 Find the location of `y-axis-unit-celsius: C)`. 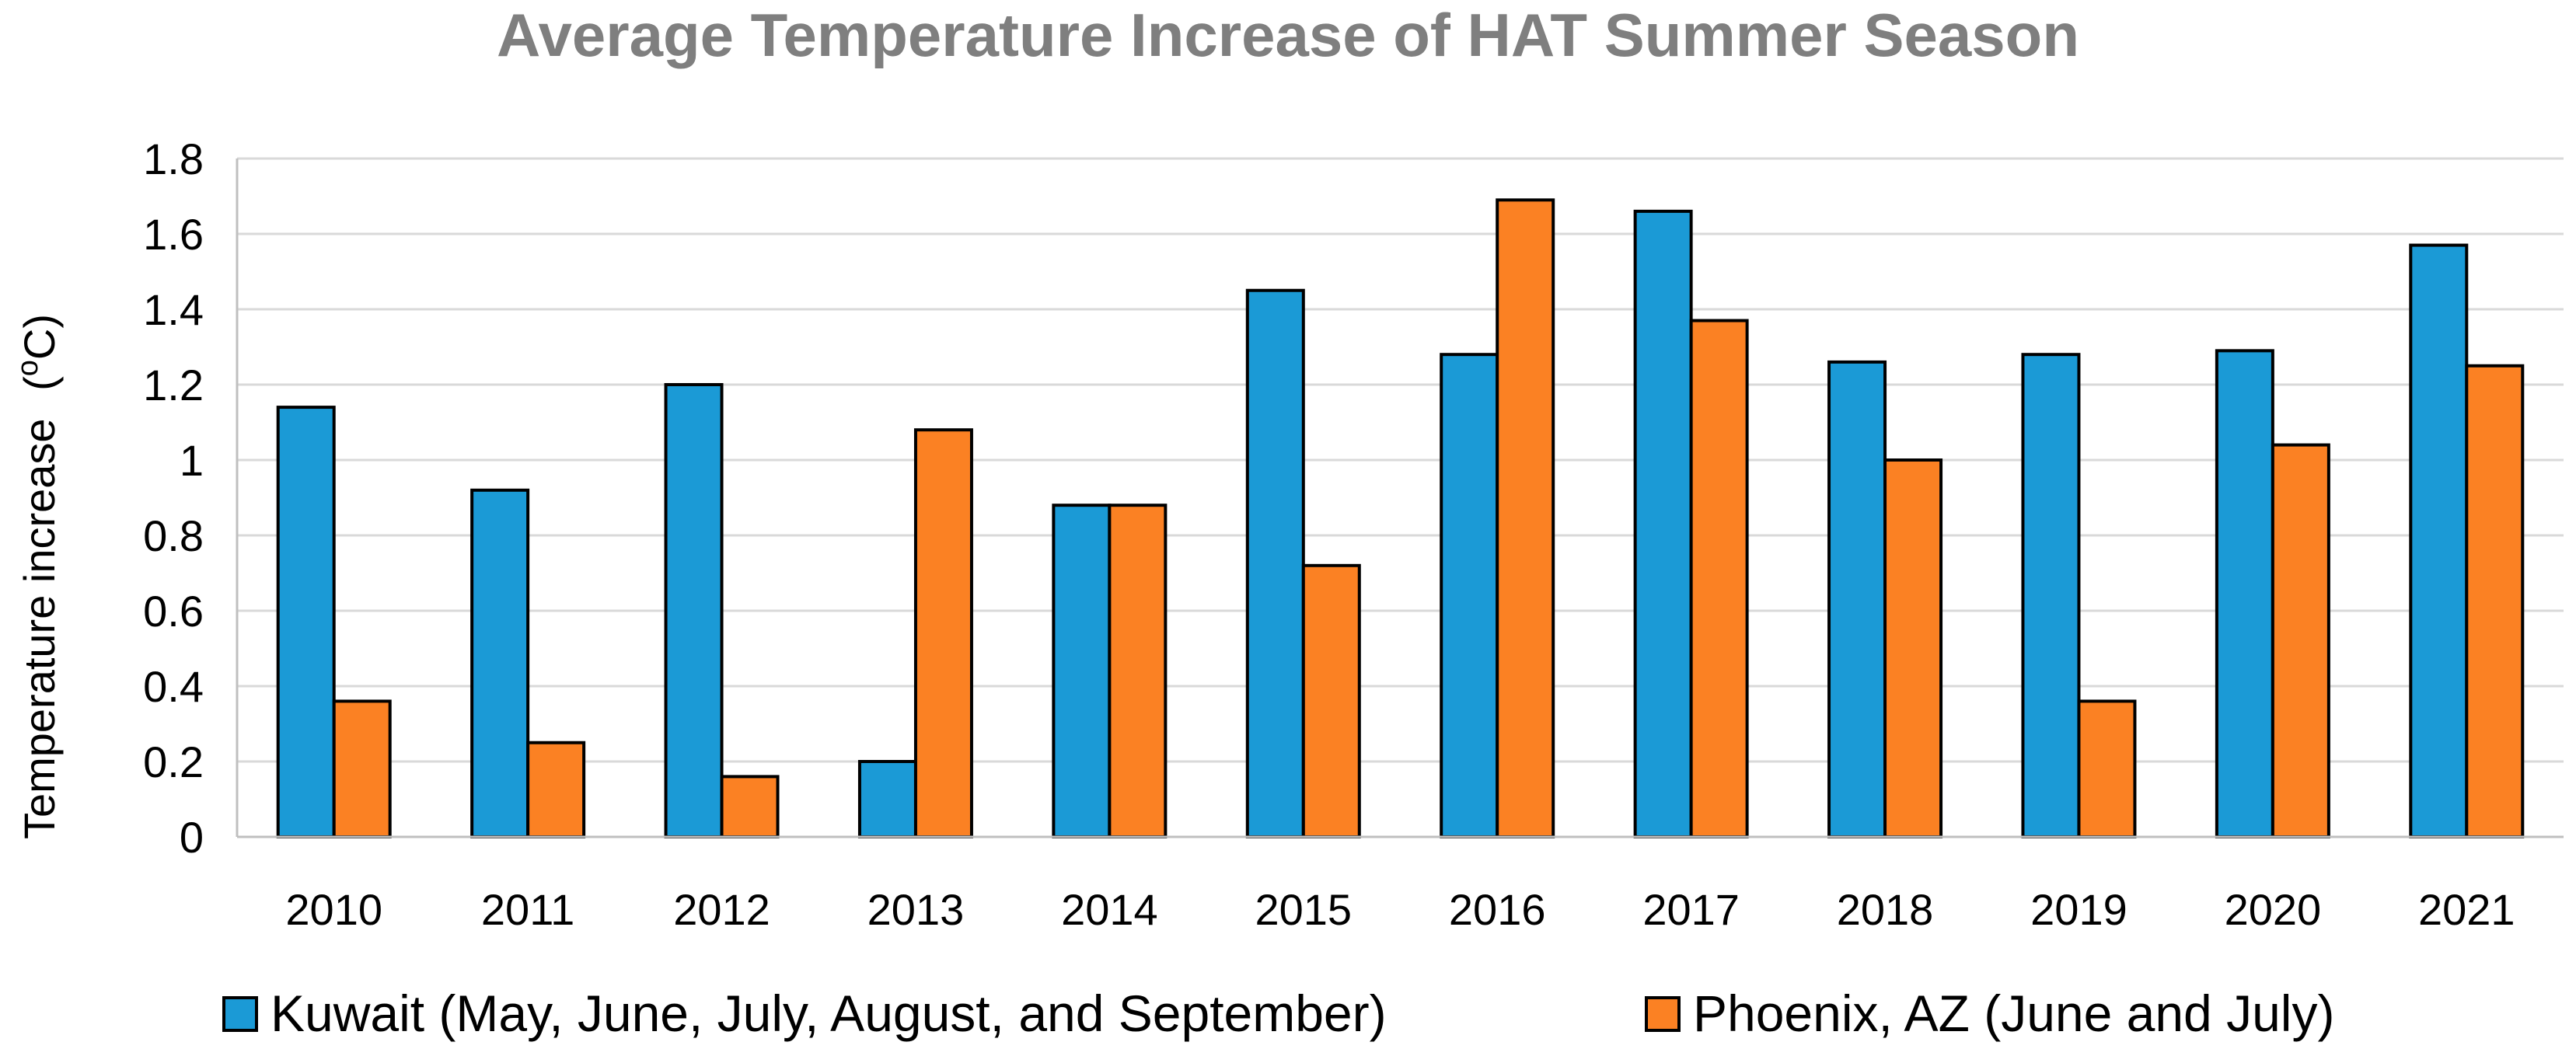

y-axis-unit-celsius: C) is located at coordinates (40, 337).